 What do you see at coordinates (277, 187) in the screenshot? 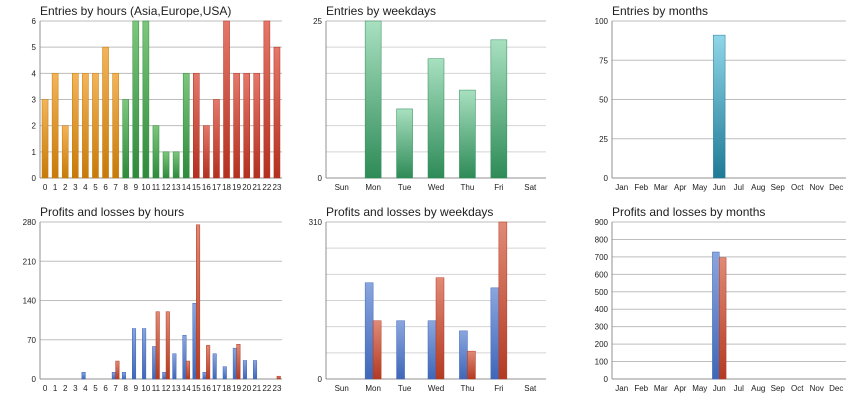
I see `x-tick-label: 23` at bounding box center [277, 187].